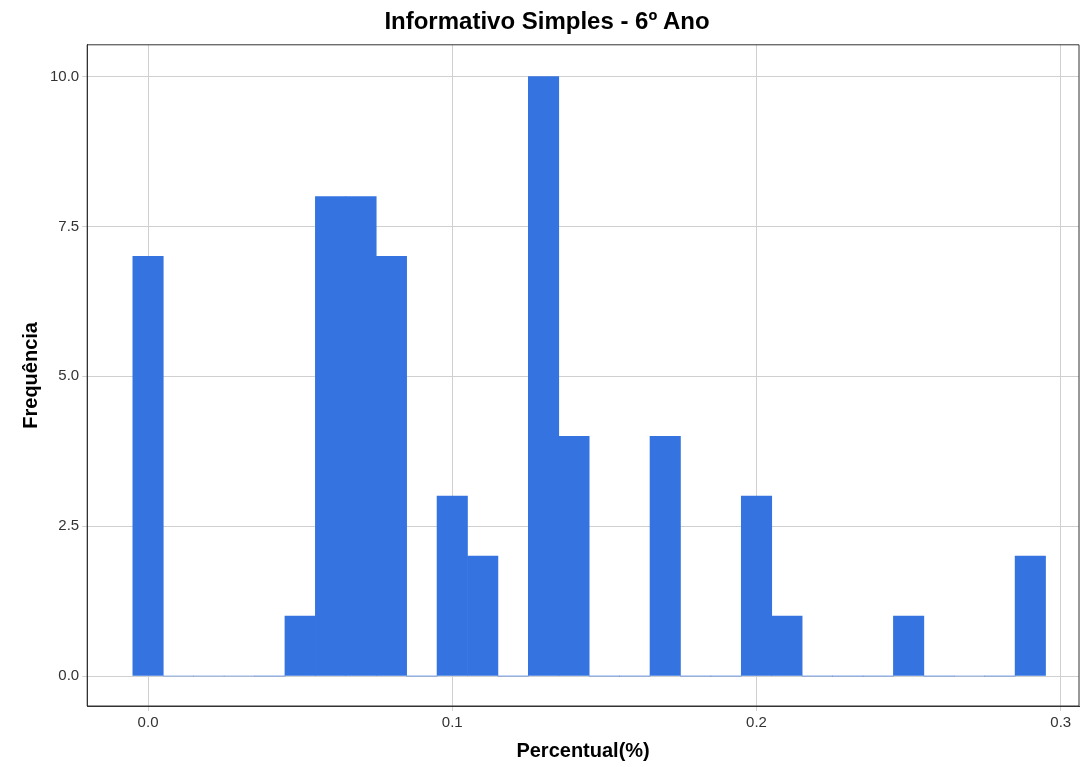 This screenshot has height=767, width=1091. Describe the element at coordinates (1061, 722) in the screenshot. I see `x-tick-label: 0.3` at that location.